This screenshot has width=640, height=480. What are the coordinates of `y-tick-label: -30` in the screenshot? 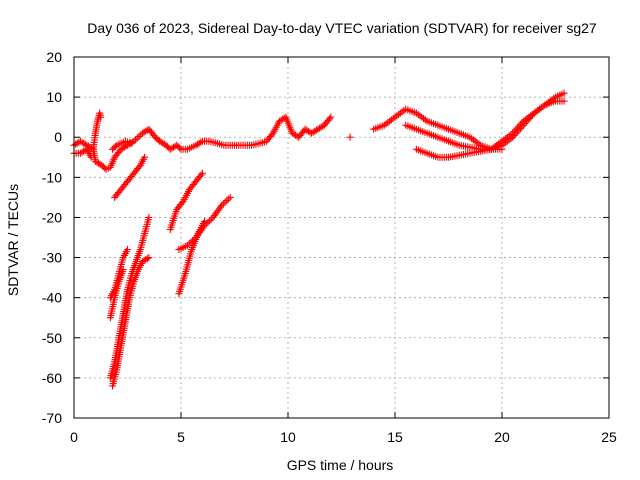 It's located at (52, 258).